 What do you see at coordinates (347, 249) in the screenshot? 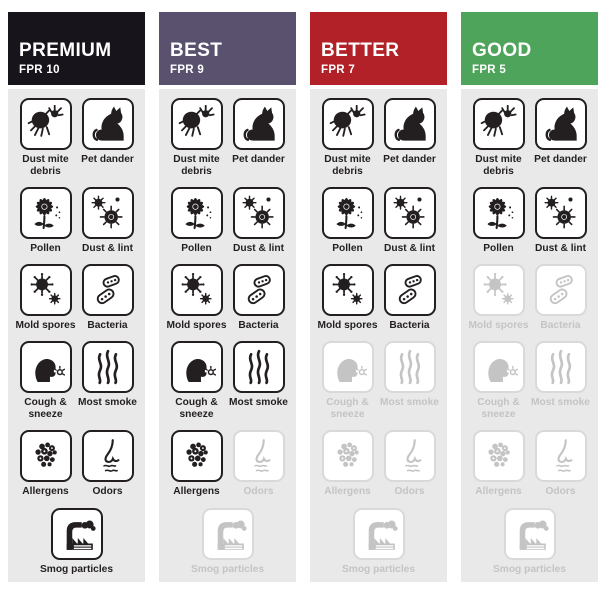
I see `item-label: Pollen` at bounding box center [347, 249].